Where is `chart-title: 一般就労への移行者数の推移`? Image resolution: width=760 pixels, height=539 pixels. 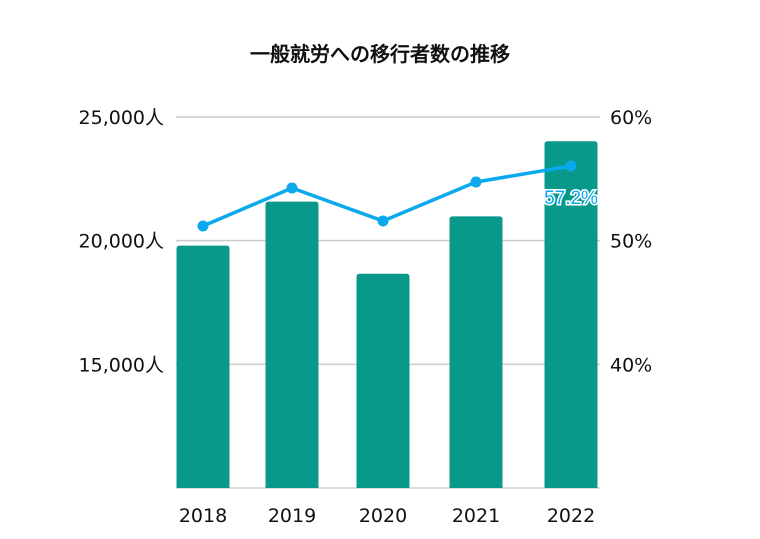 chart-title: 一般就労への移行者数の推移 is located at coordinates (380, 54).